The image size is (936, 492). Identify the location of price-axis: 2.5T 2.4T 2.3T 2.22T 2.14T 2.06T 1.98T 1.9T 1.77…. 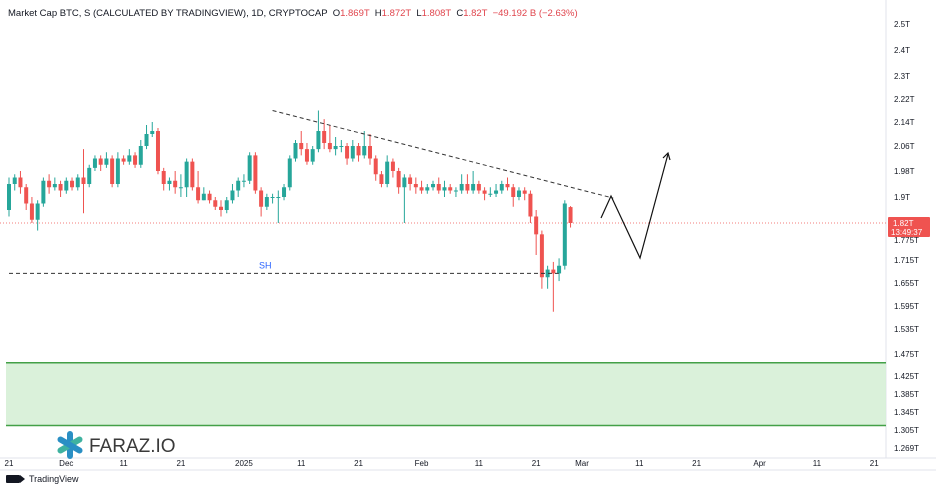
(909, 236).